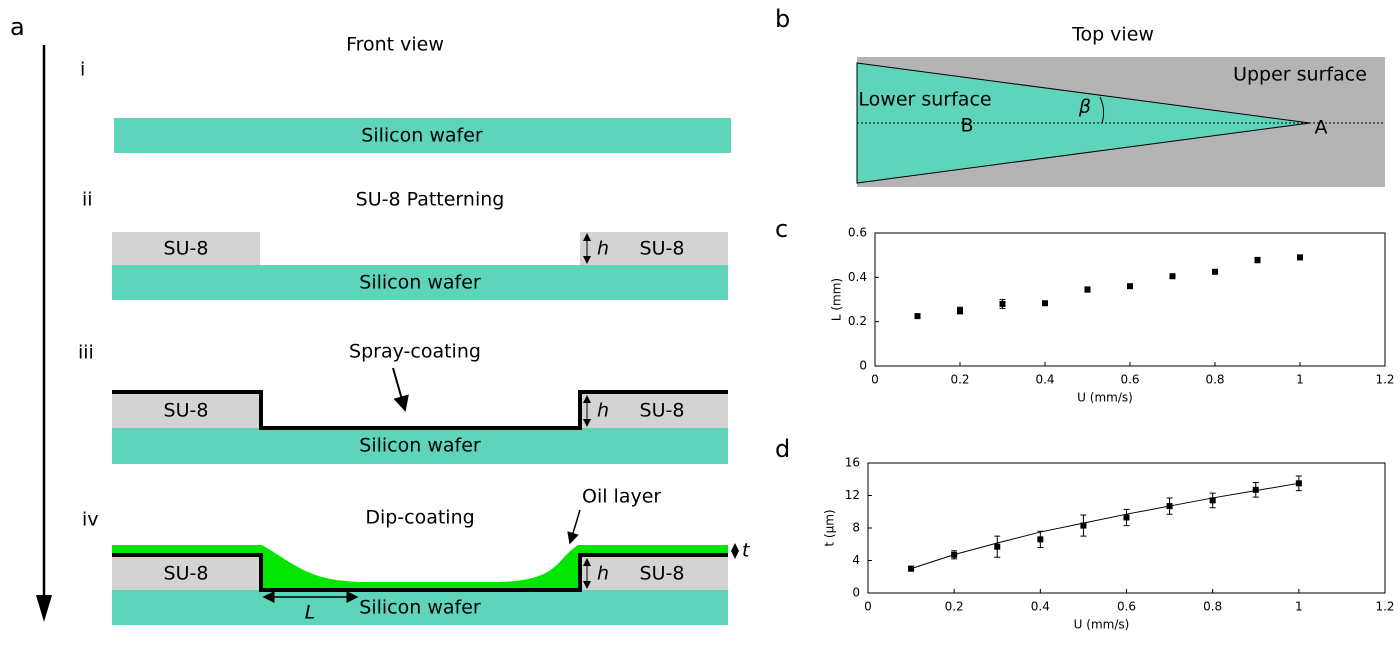 This screenshot has width=1398, height=647. I want to click on step-numeral: iv, so click(90, 520).